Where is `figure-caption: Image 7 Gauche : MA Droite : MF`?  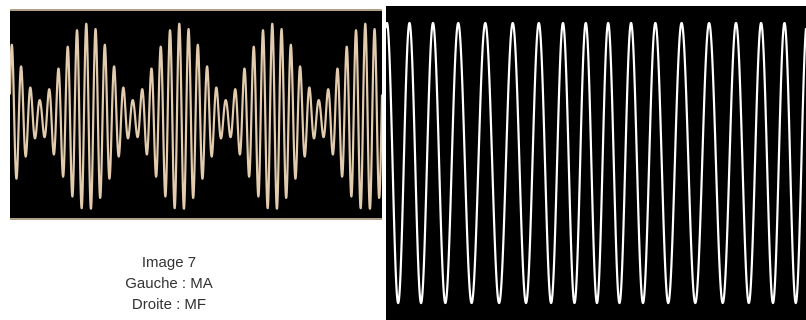 figure-caption: Image 7 Gauche : MA Droite : MF is located at coordinates (169, 283).